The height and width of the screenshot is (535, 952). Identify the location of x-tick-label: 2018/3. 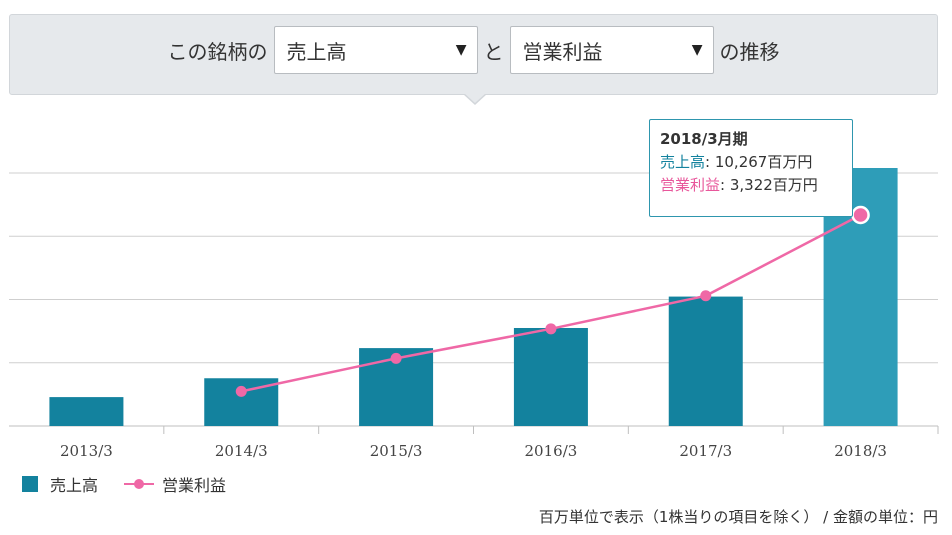
(860, 451).